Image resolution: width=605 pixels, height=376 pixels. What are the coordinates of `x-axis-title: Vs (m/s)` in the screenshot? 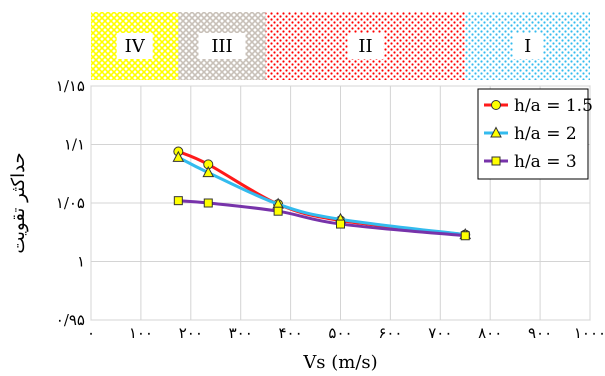 It's located at (339, 362).